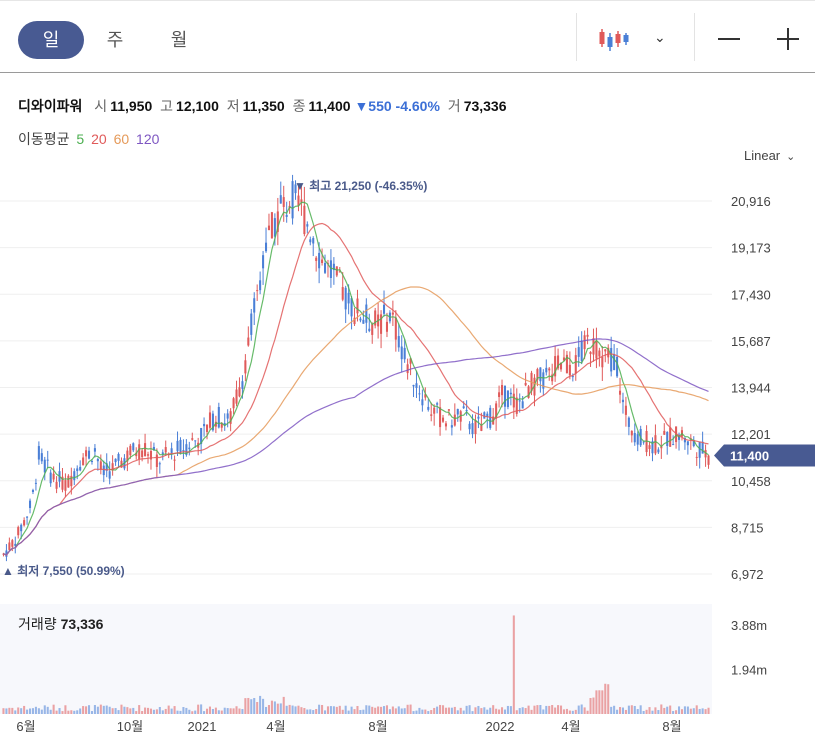  I want to click on x-tick-label: 4월, so click(275, 726).